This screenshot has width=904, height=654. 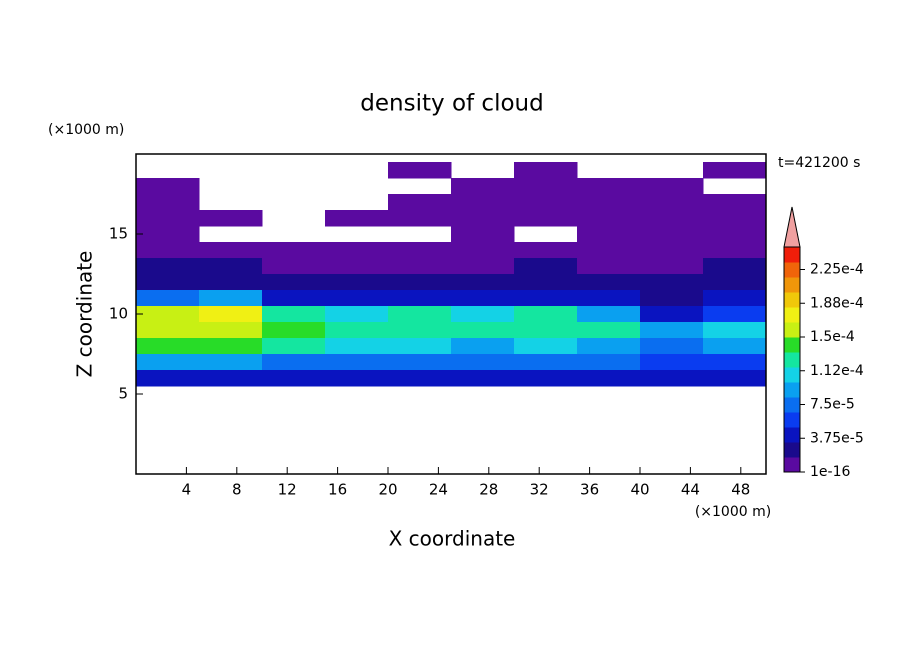 What do you see at coordinates (733, 512) in the screenshot?
I see `x-unit: (×1000 m)` at bounding box center [733, 512].